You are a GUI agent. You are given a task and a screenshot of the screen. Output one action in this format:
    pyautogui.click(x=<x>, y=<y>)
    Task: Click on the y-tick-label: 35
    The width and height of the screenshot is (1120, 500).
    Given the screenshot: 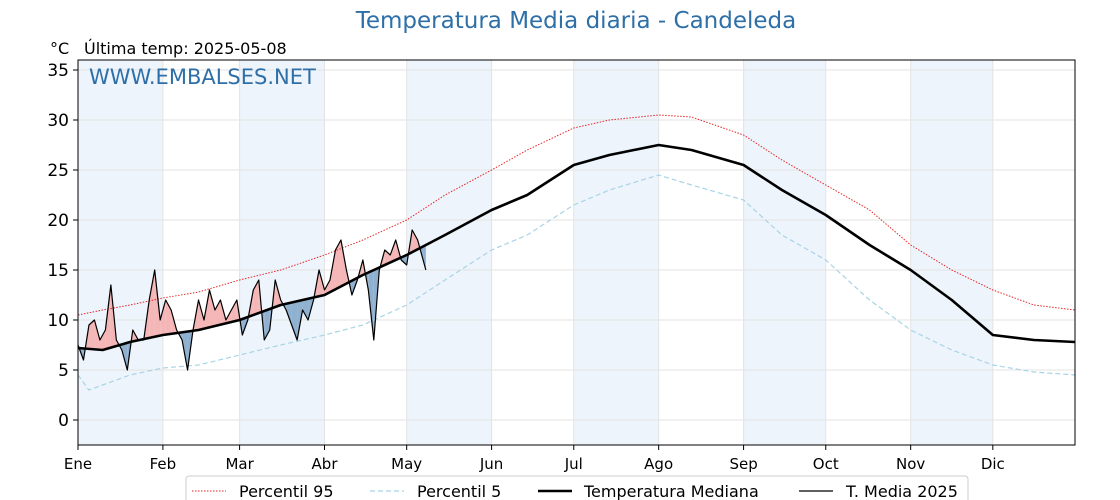 What is the action you would take?
    pyautogui.click(x=58, y=71)
    